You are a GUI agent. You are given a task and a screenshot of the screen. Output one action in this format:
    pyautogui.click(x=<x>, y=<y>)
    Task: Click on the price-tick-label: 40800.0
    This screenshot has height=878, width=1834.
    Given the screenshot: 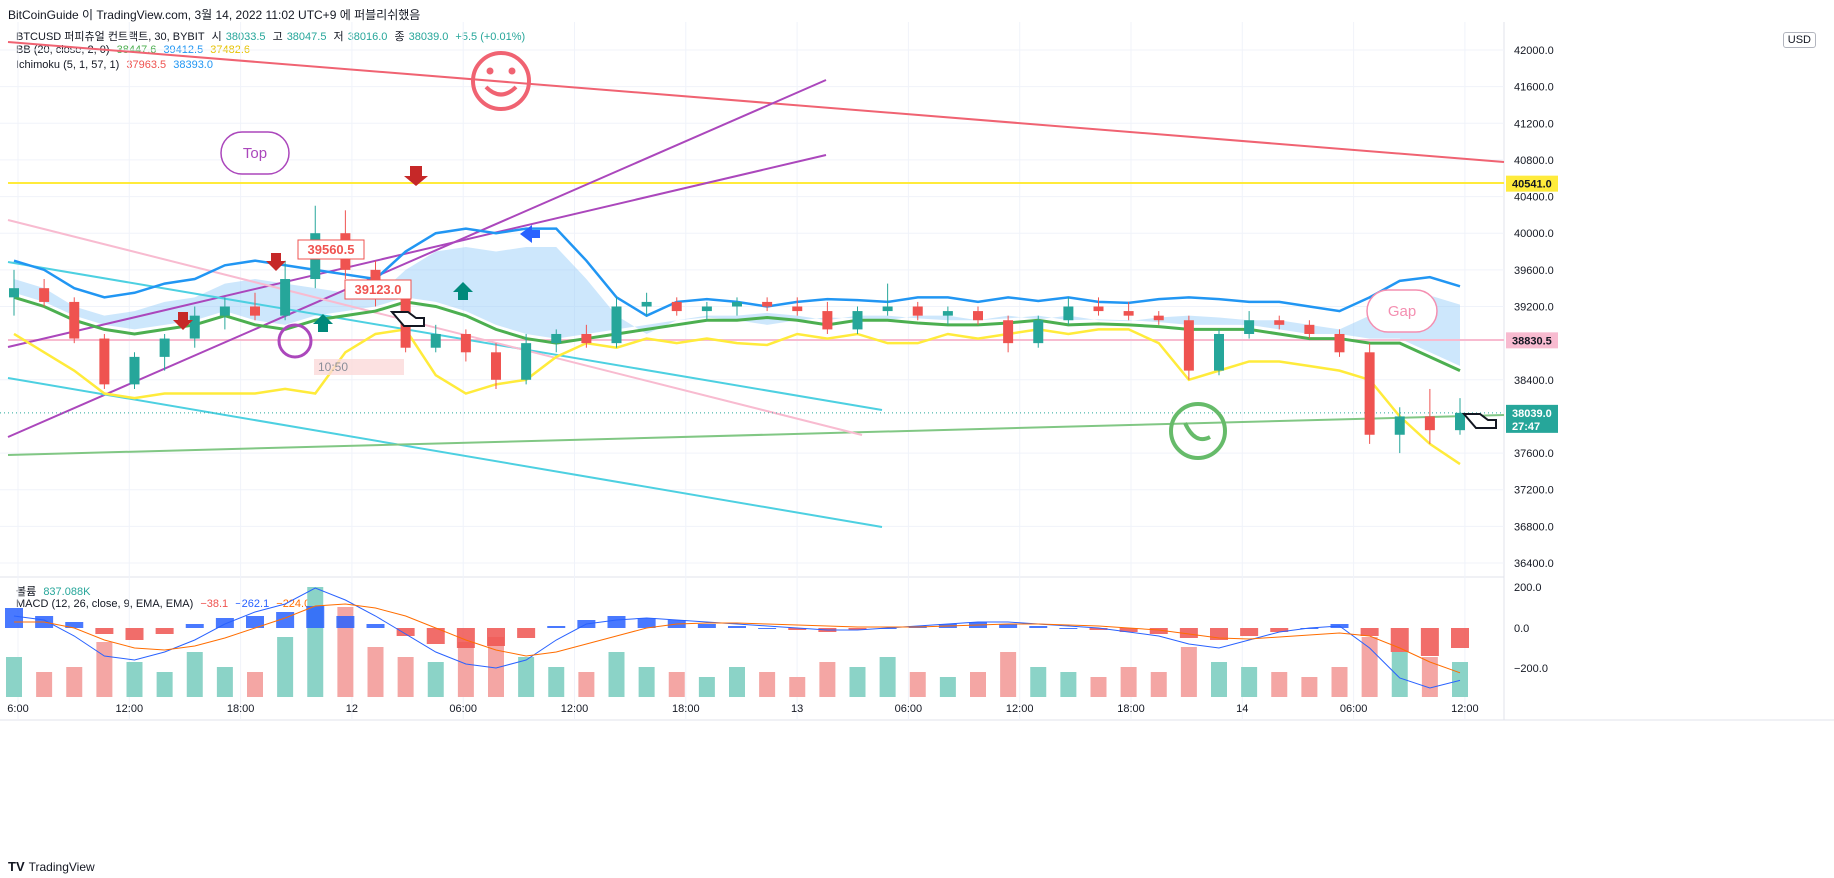 What is the action you would take?
    pyautogui.click(x=1534, y=161)
    